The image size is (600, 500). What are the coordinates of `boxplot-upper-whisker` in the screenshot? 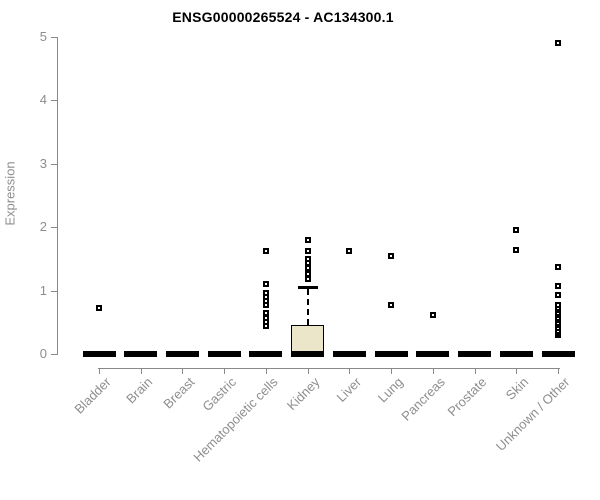 It's located at (307, 307).